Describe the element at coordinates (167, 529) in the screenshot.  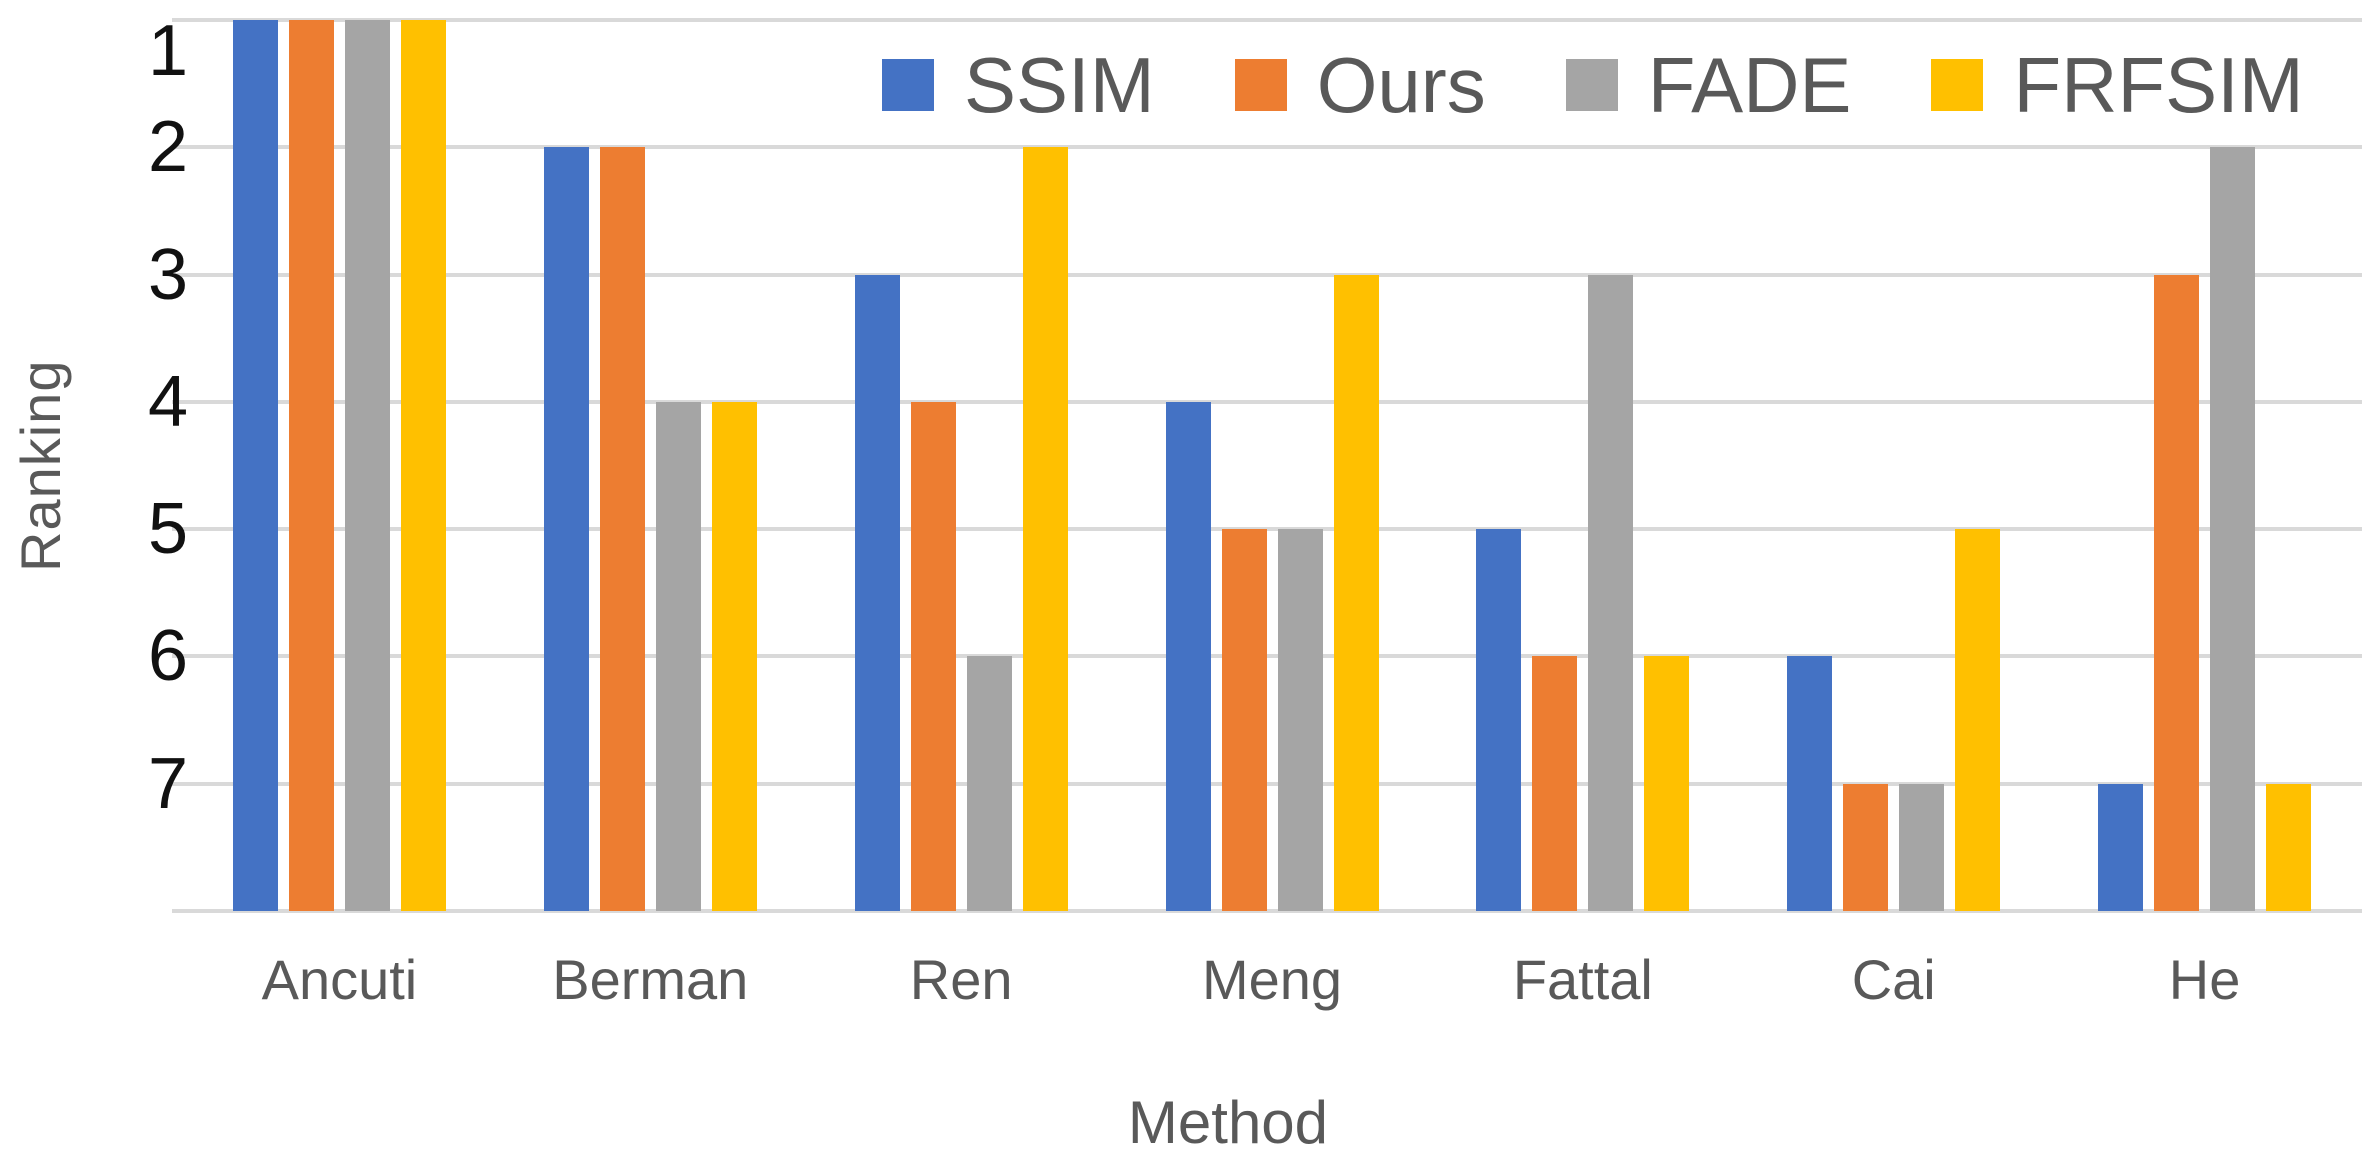
I see `y-tick-label: 5` at that location.